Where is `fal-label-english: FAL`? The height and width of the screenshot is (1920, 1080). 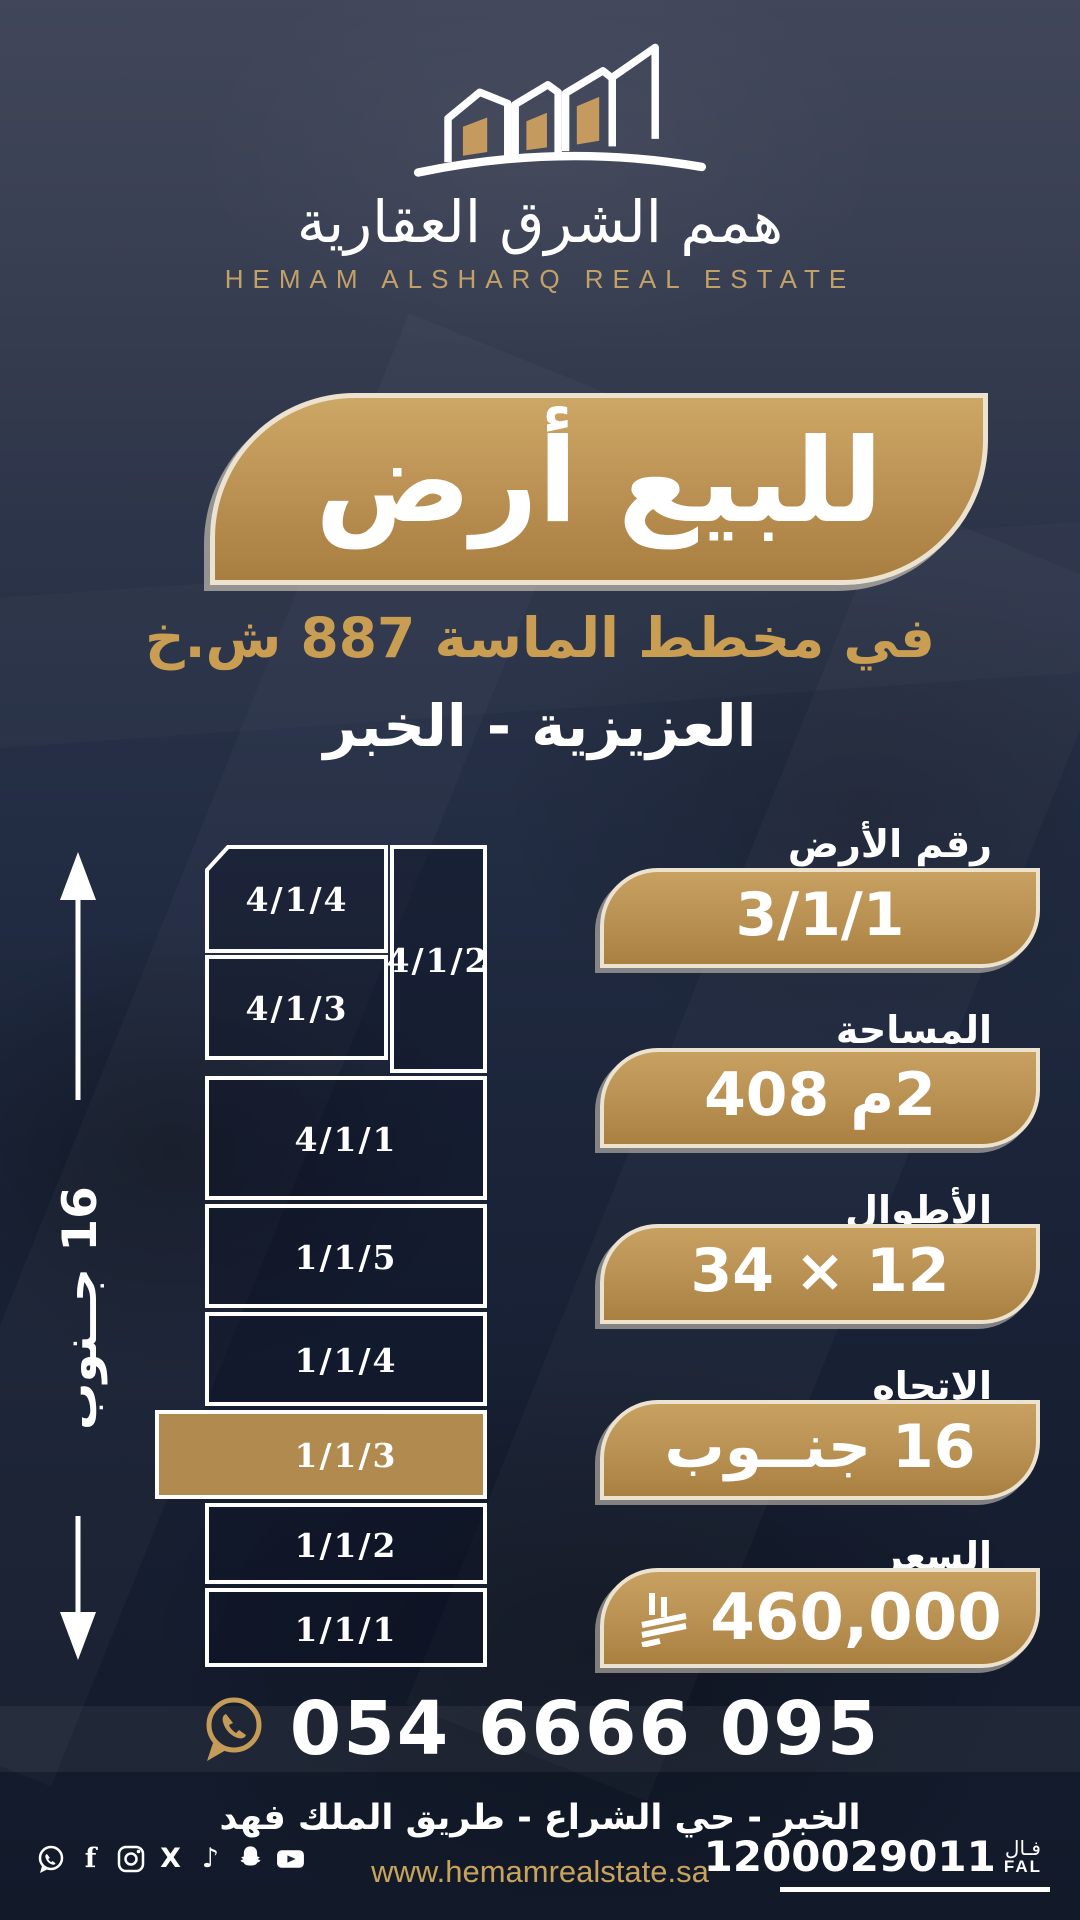
fal-label-english: FAL is located at coordinates (1022, 1866).